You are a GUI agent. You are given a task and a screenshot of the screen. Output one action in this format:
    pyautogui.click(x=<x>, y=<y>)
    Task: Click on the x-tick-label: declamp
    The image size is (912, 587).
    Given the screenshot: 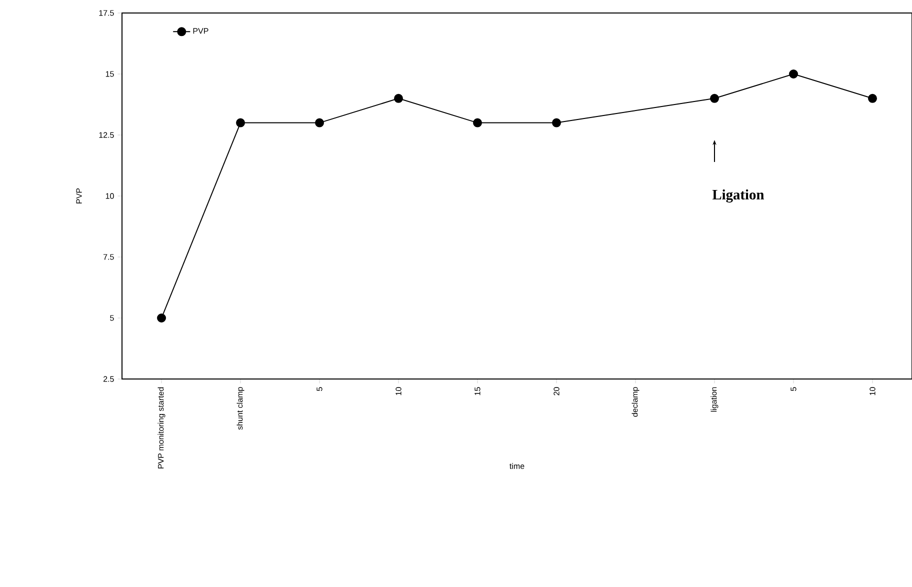 What is the action you would take?
    pyautogui.click(x=636, y=402)
    